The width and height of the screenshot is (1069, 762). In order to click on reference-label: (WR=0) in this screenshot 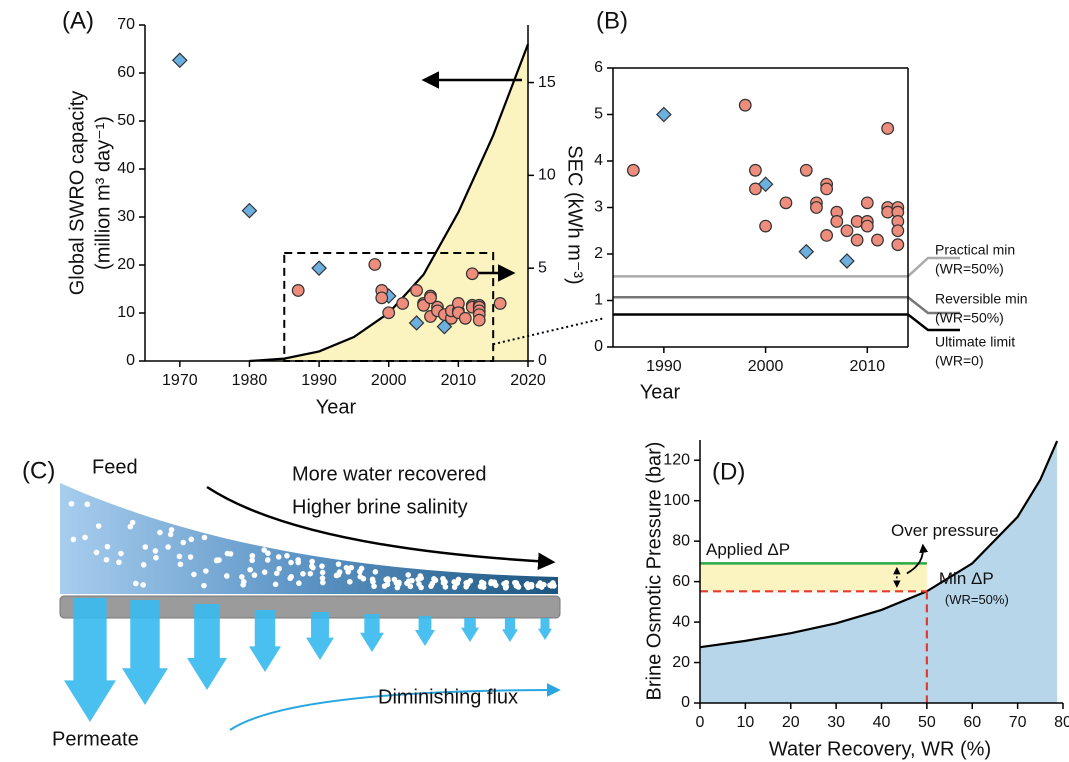, I will do `click(959, 361)`.